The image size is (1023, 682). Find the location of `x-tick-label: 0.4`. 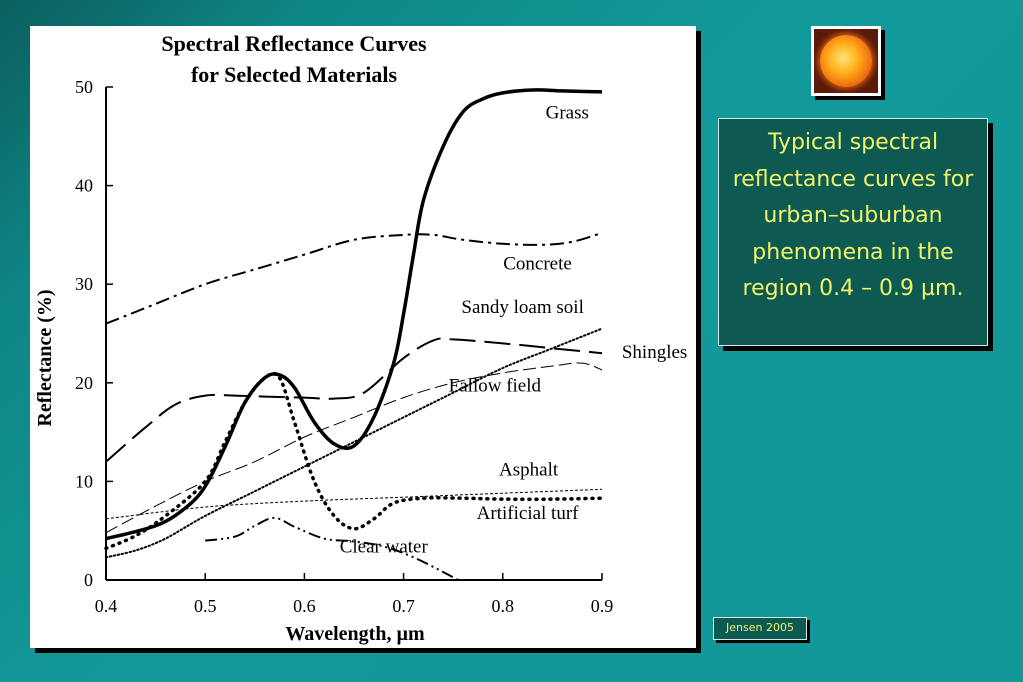

x-tick-label: 0.4 is located at coordinates (106, 606).